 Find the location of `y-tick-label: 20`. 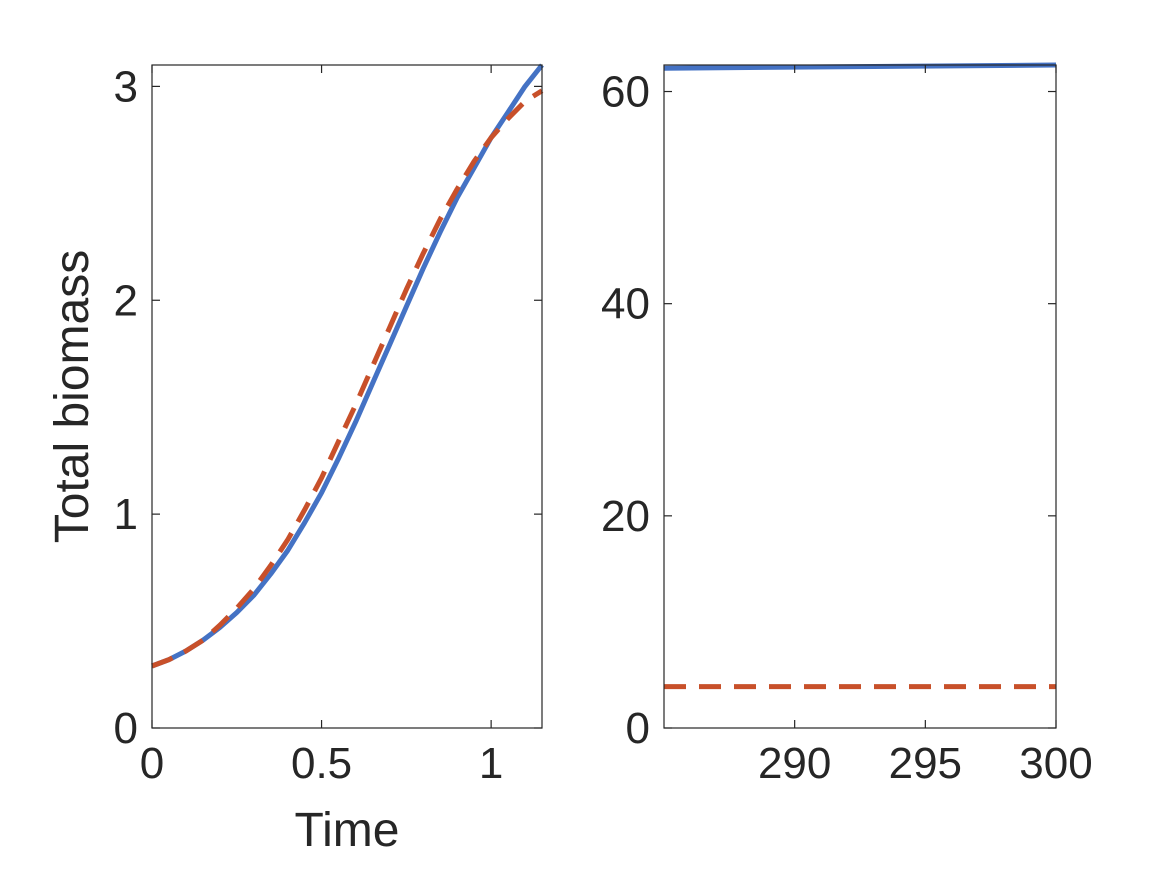

y-tick-label: 20 is located at coordinates (625, 516).